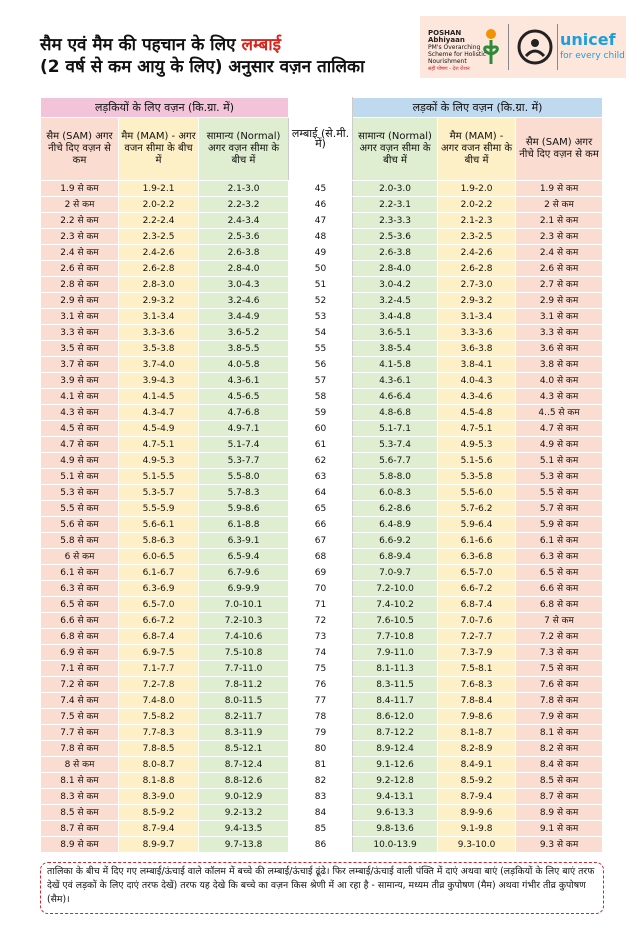 This screenshot has width=642, height=929. Describe the element at coordinates (243, 748) in the screenshot. I see `table-cell: 8.5-12.1` at that location.